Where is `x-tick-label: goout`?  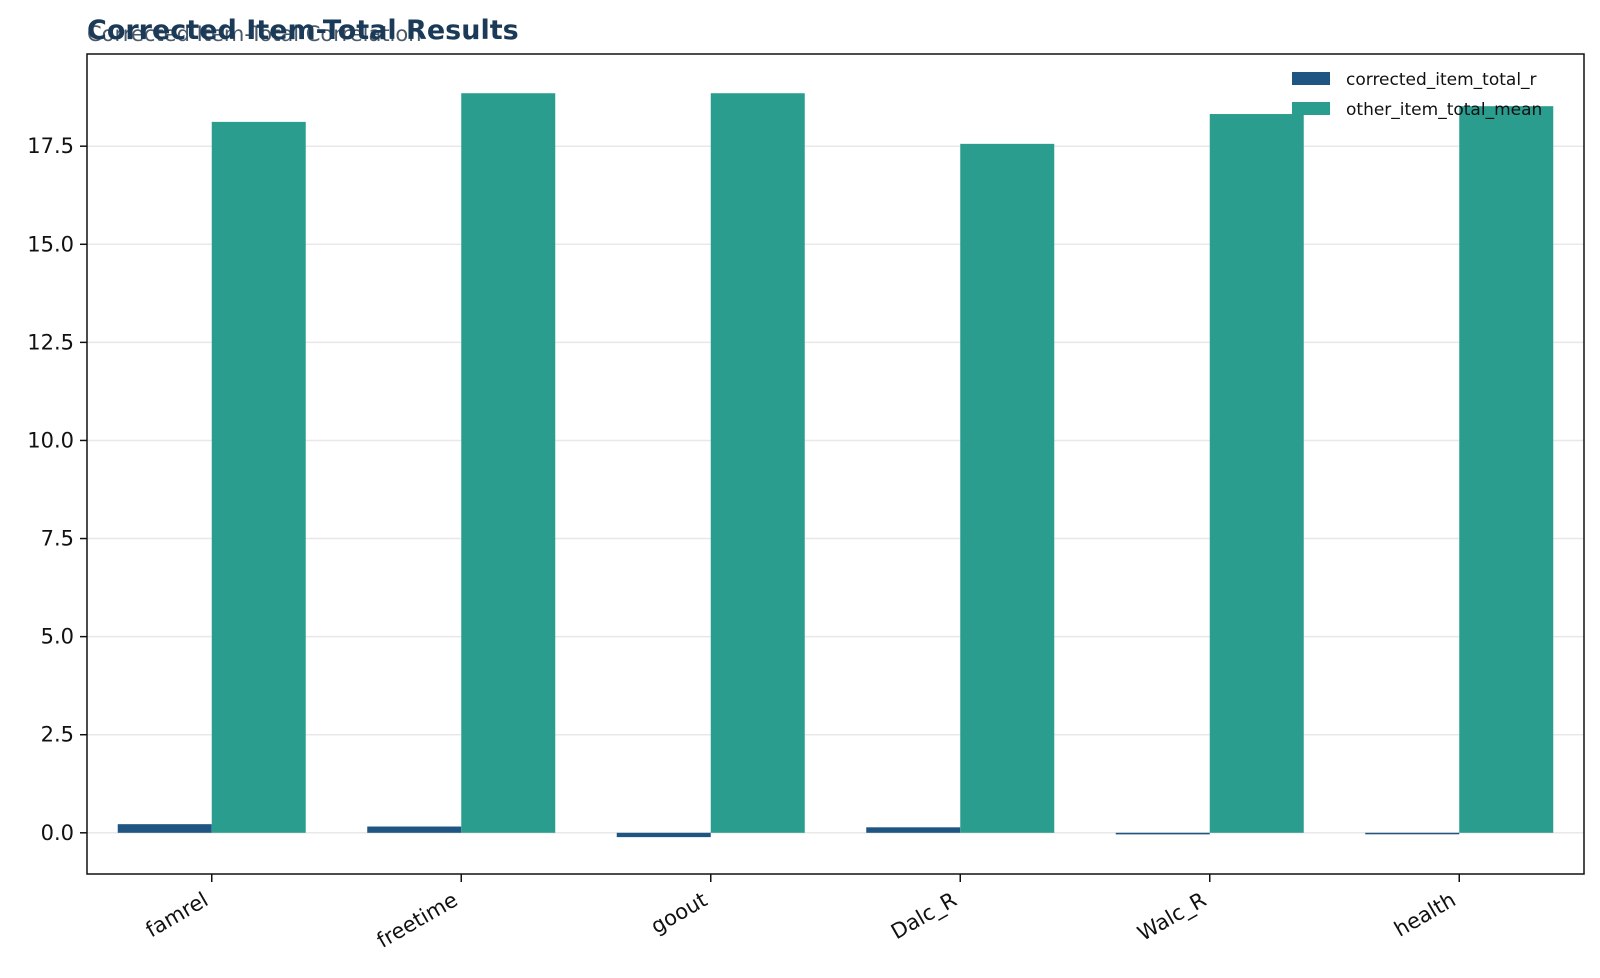
x-tick-label: goout is located at coordinates (679, 913).